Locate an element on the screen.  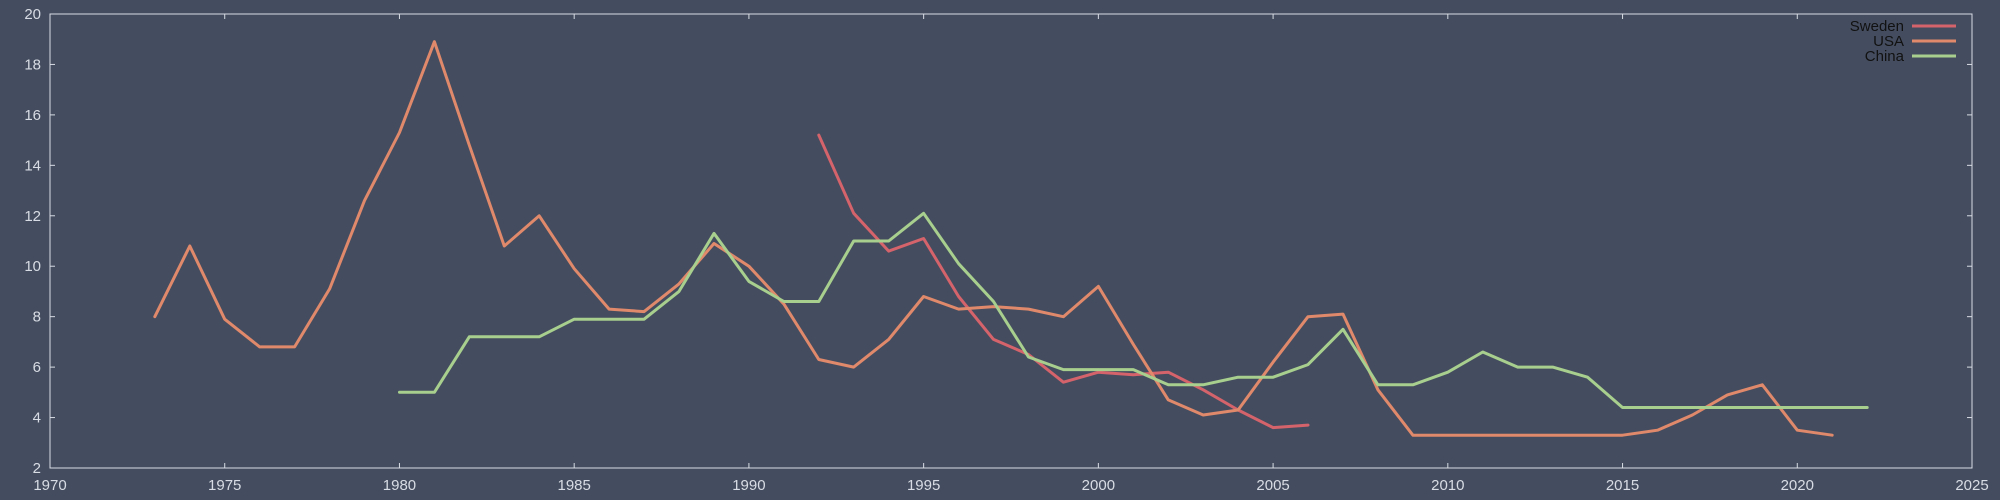
x-tick-label: 2020 is located at coordinates (1797, 485).